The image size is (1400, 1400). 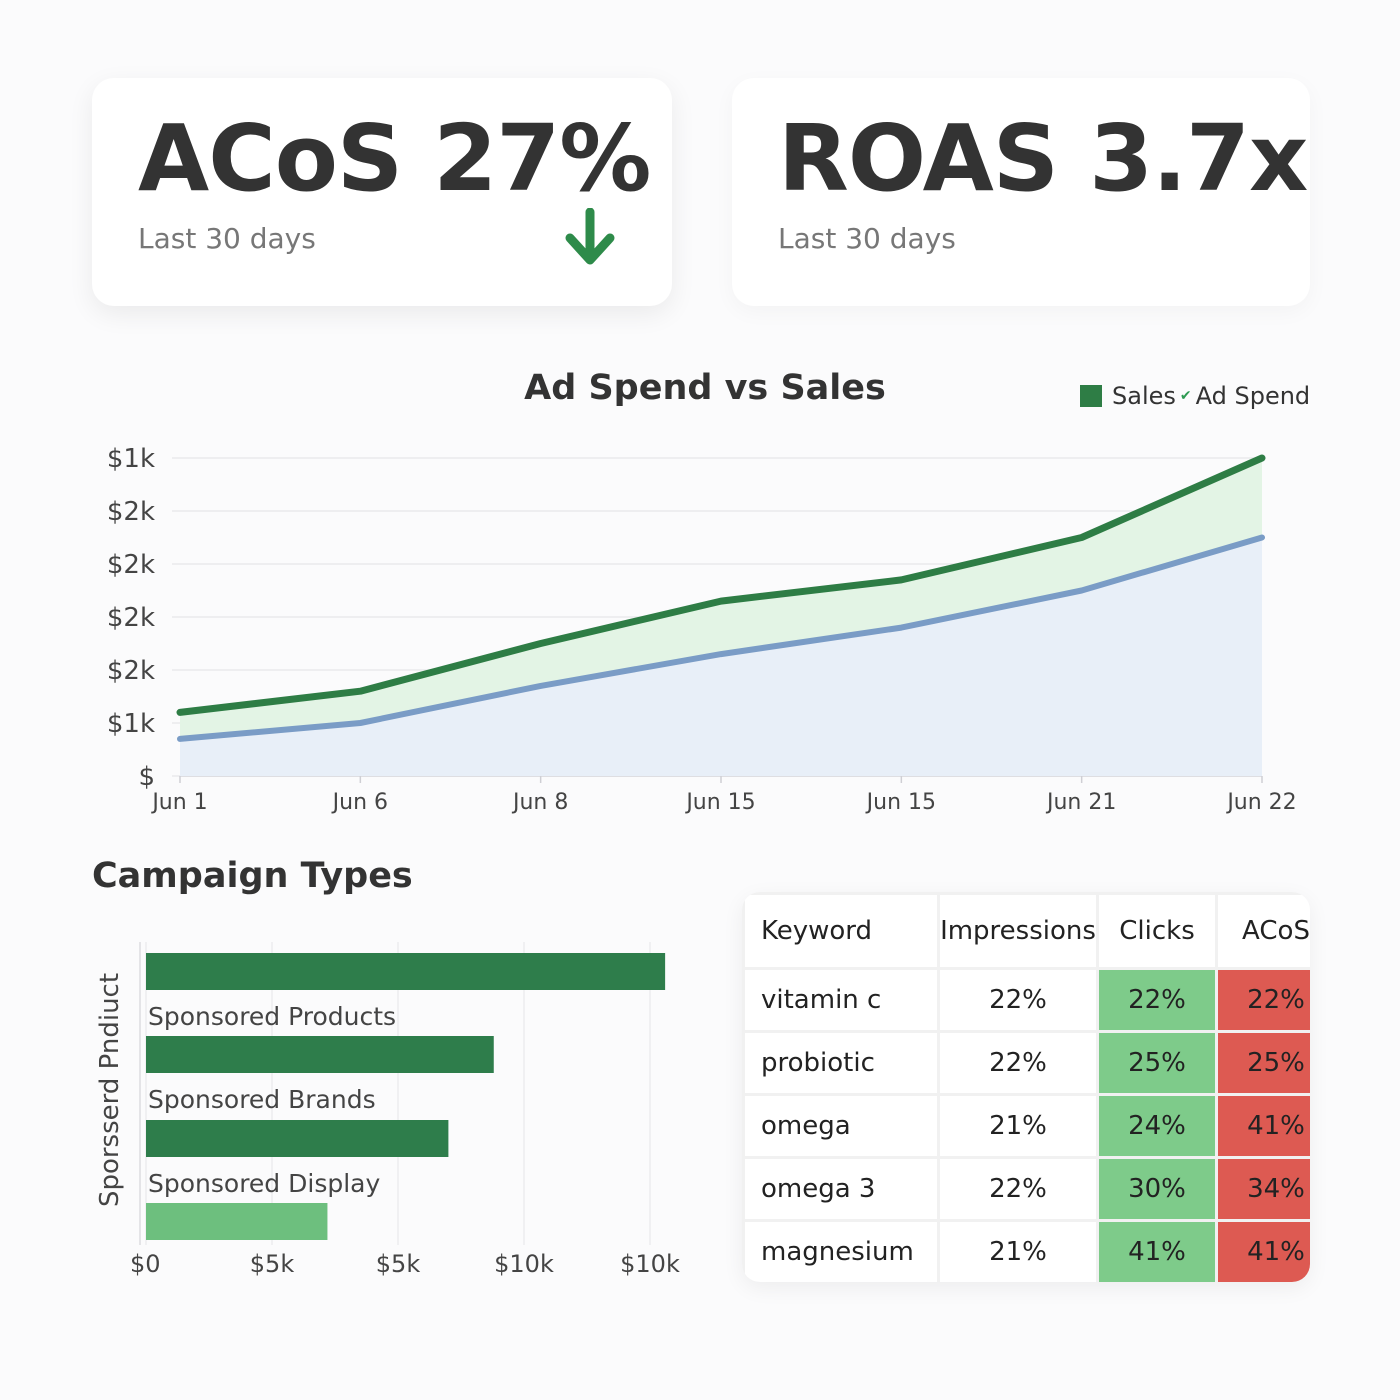 I want to click on acos-kpi-card: ACoS 27% Last 30 days, so click(x=382, y=192).